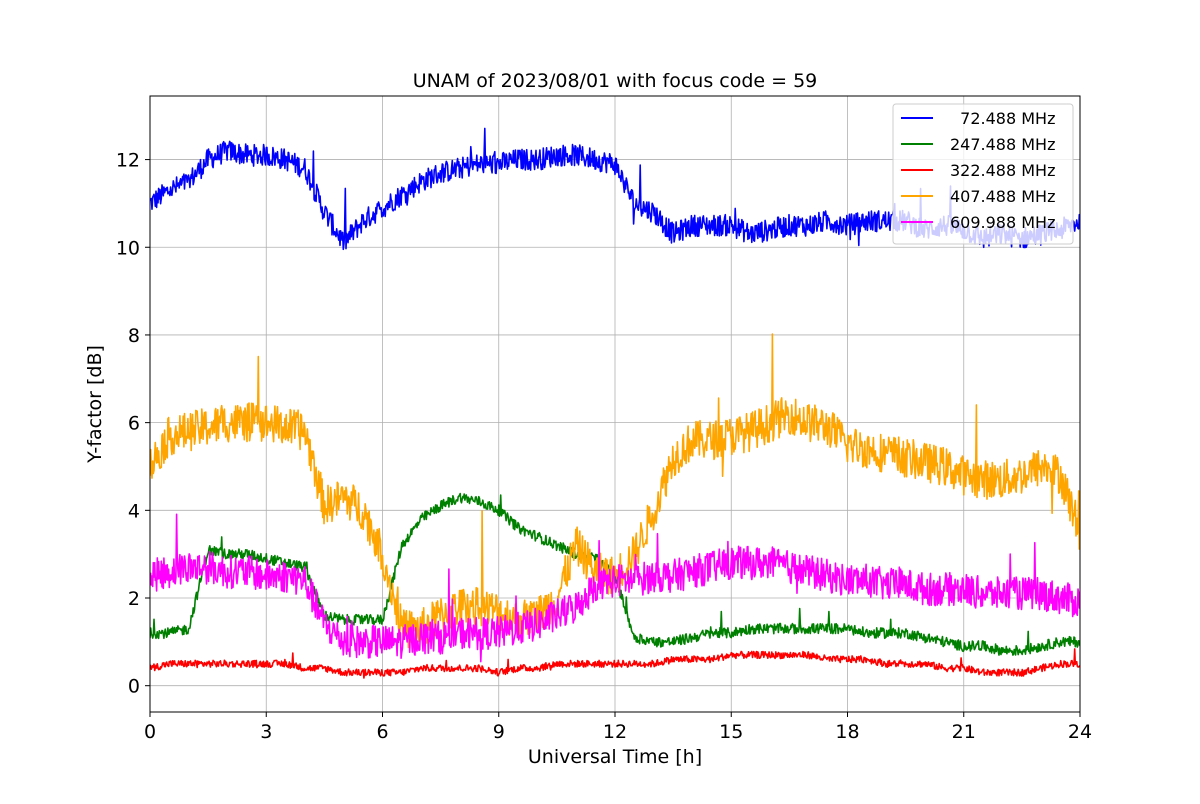  What do you see at coordinates (964, 732) in the screenshot?
I see `x-tick-label: 21` at bounding box center [964, 732].